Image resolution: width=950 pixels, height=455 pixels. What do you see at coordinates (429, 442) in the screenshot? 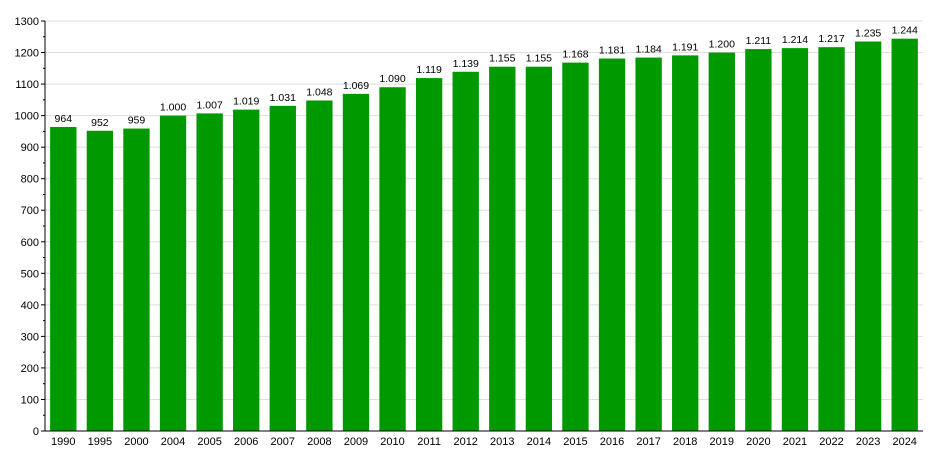
I see `x-tick-label: 2011` at bounding box center [429, 442].